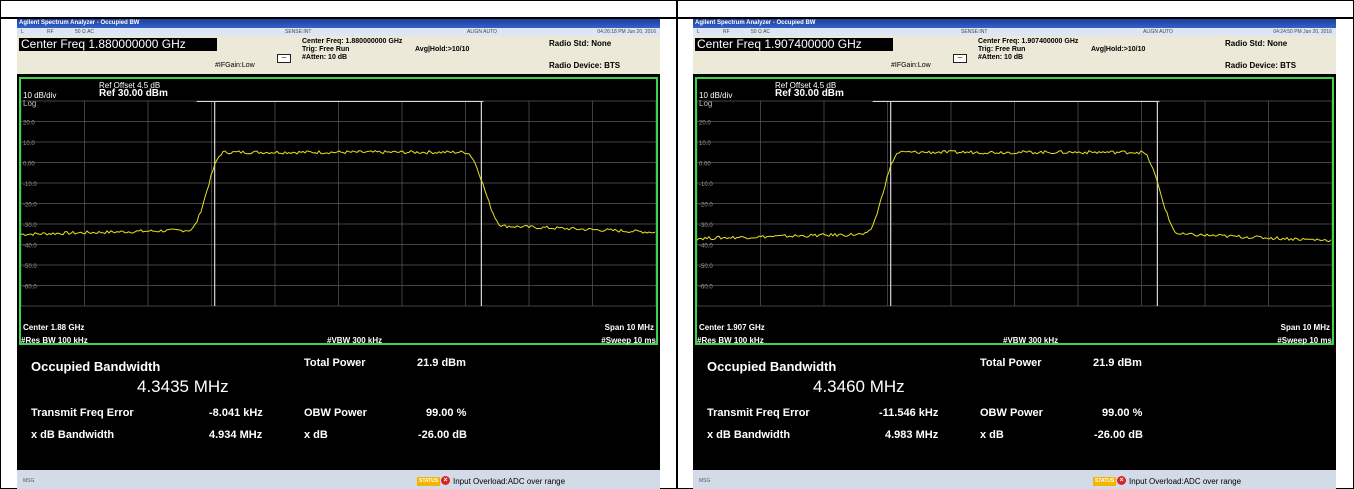 This screenshot has width=1354, height=489. Describe the element at coordinates (1031, 340) in the screenshot. I see `vbw-label: #VBW 300 kHz` at that location.